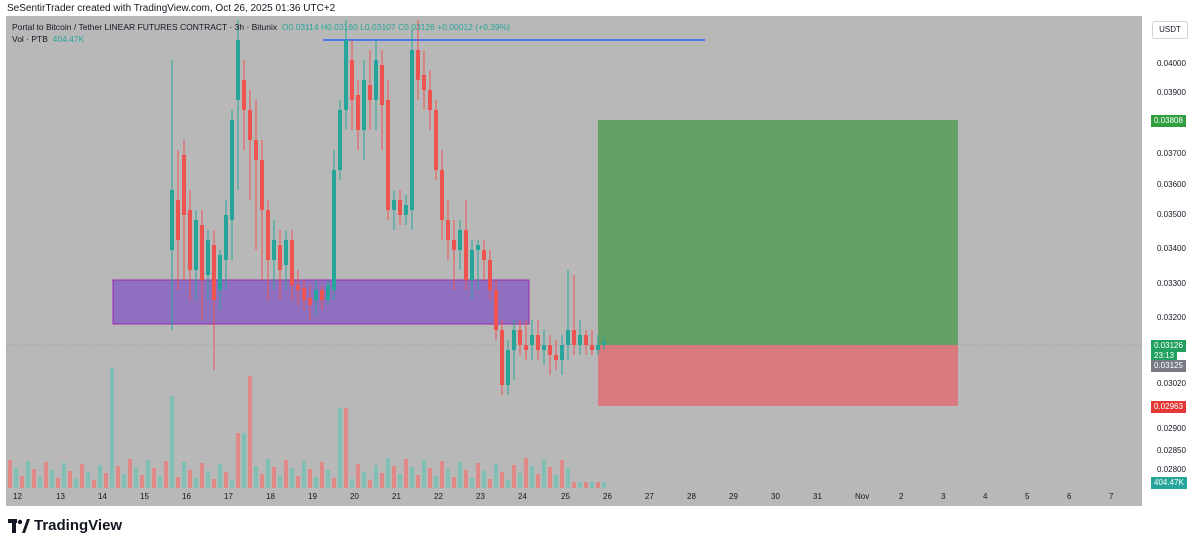 This screenshot has height=545, width=1199. What do you see at coordinates (1169, 483) in the screenshot?
I see `volume-badge: 404.47K` at bounding box center [1169, 483].